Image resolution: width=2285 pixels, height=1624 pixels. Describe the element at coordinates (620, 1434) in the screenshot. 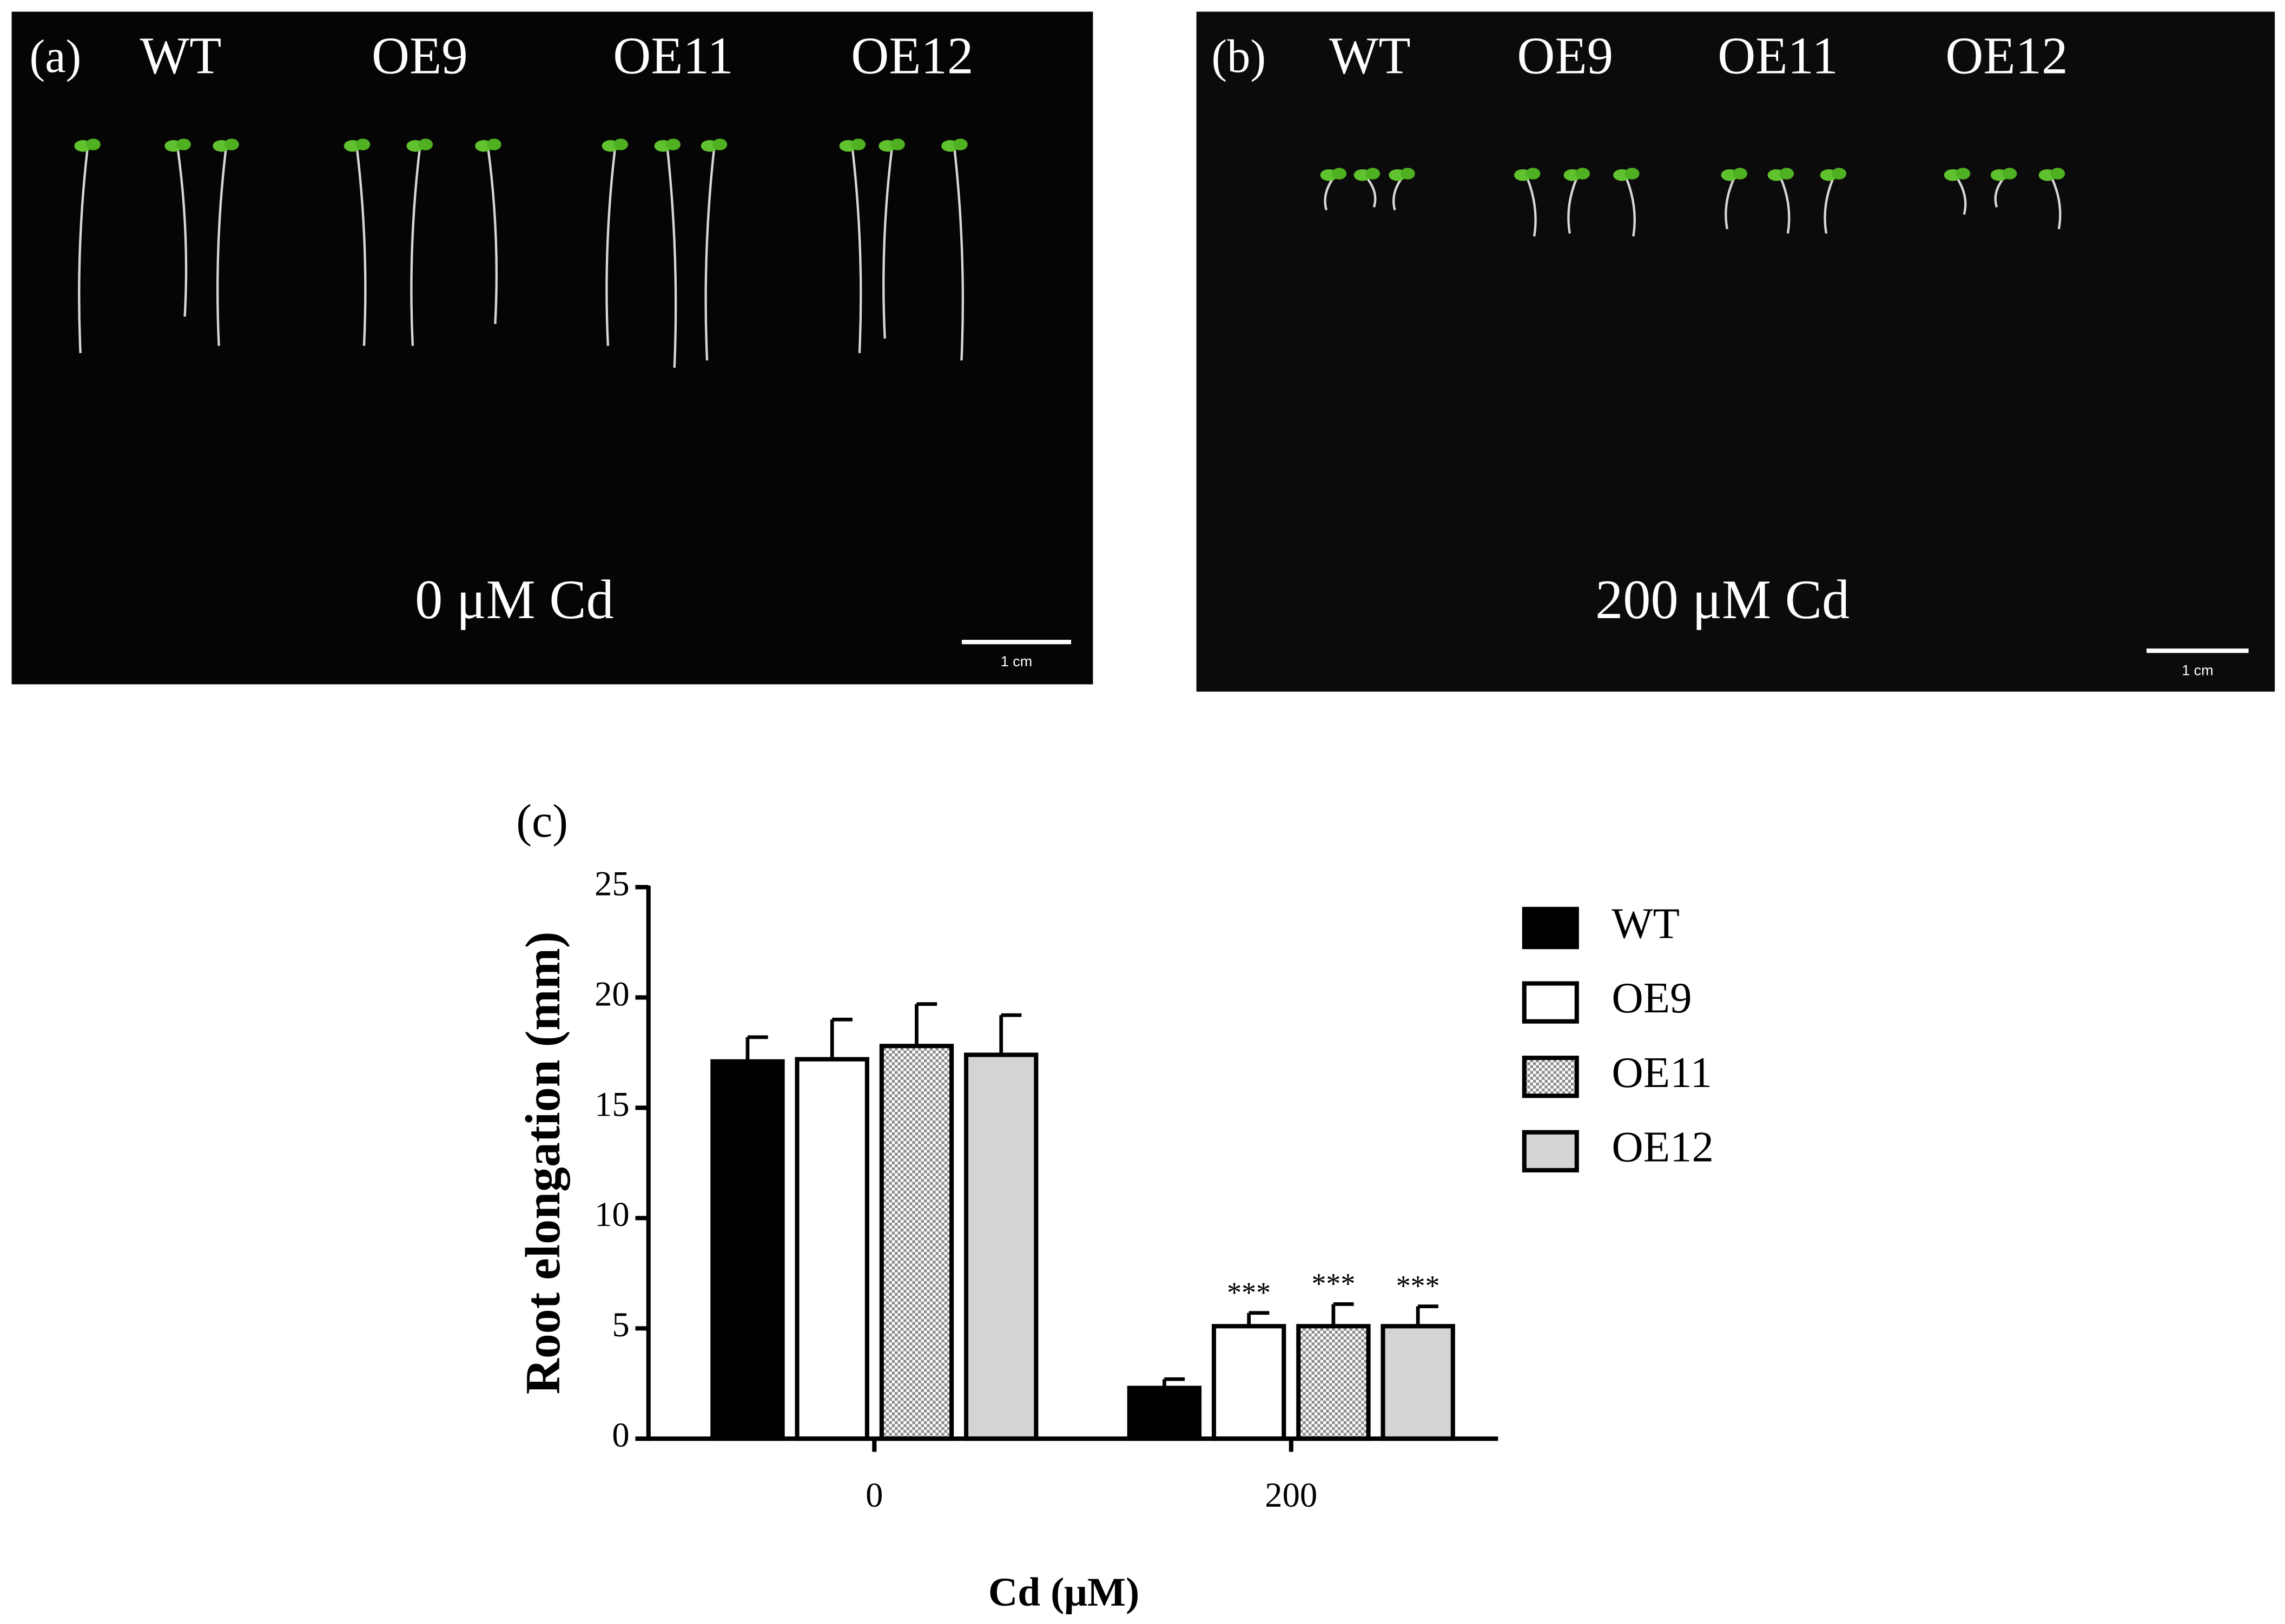

I see `y-tick-label: 0` at that location.